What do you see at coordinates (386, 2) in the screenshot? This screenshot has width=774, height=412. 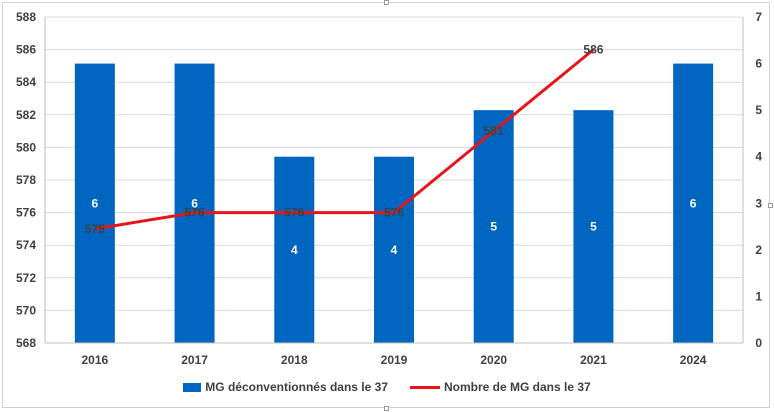 I see `resize-handle-top` at bounding box center [386, 2].